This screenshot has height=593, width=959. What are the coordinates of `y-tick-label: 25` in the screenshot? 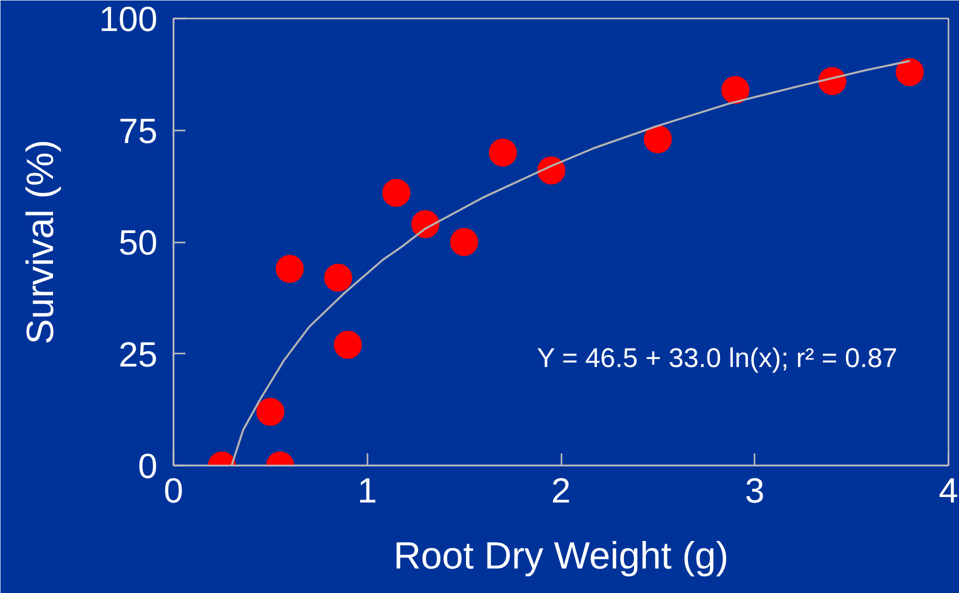 It's located at (138, 354).